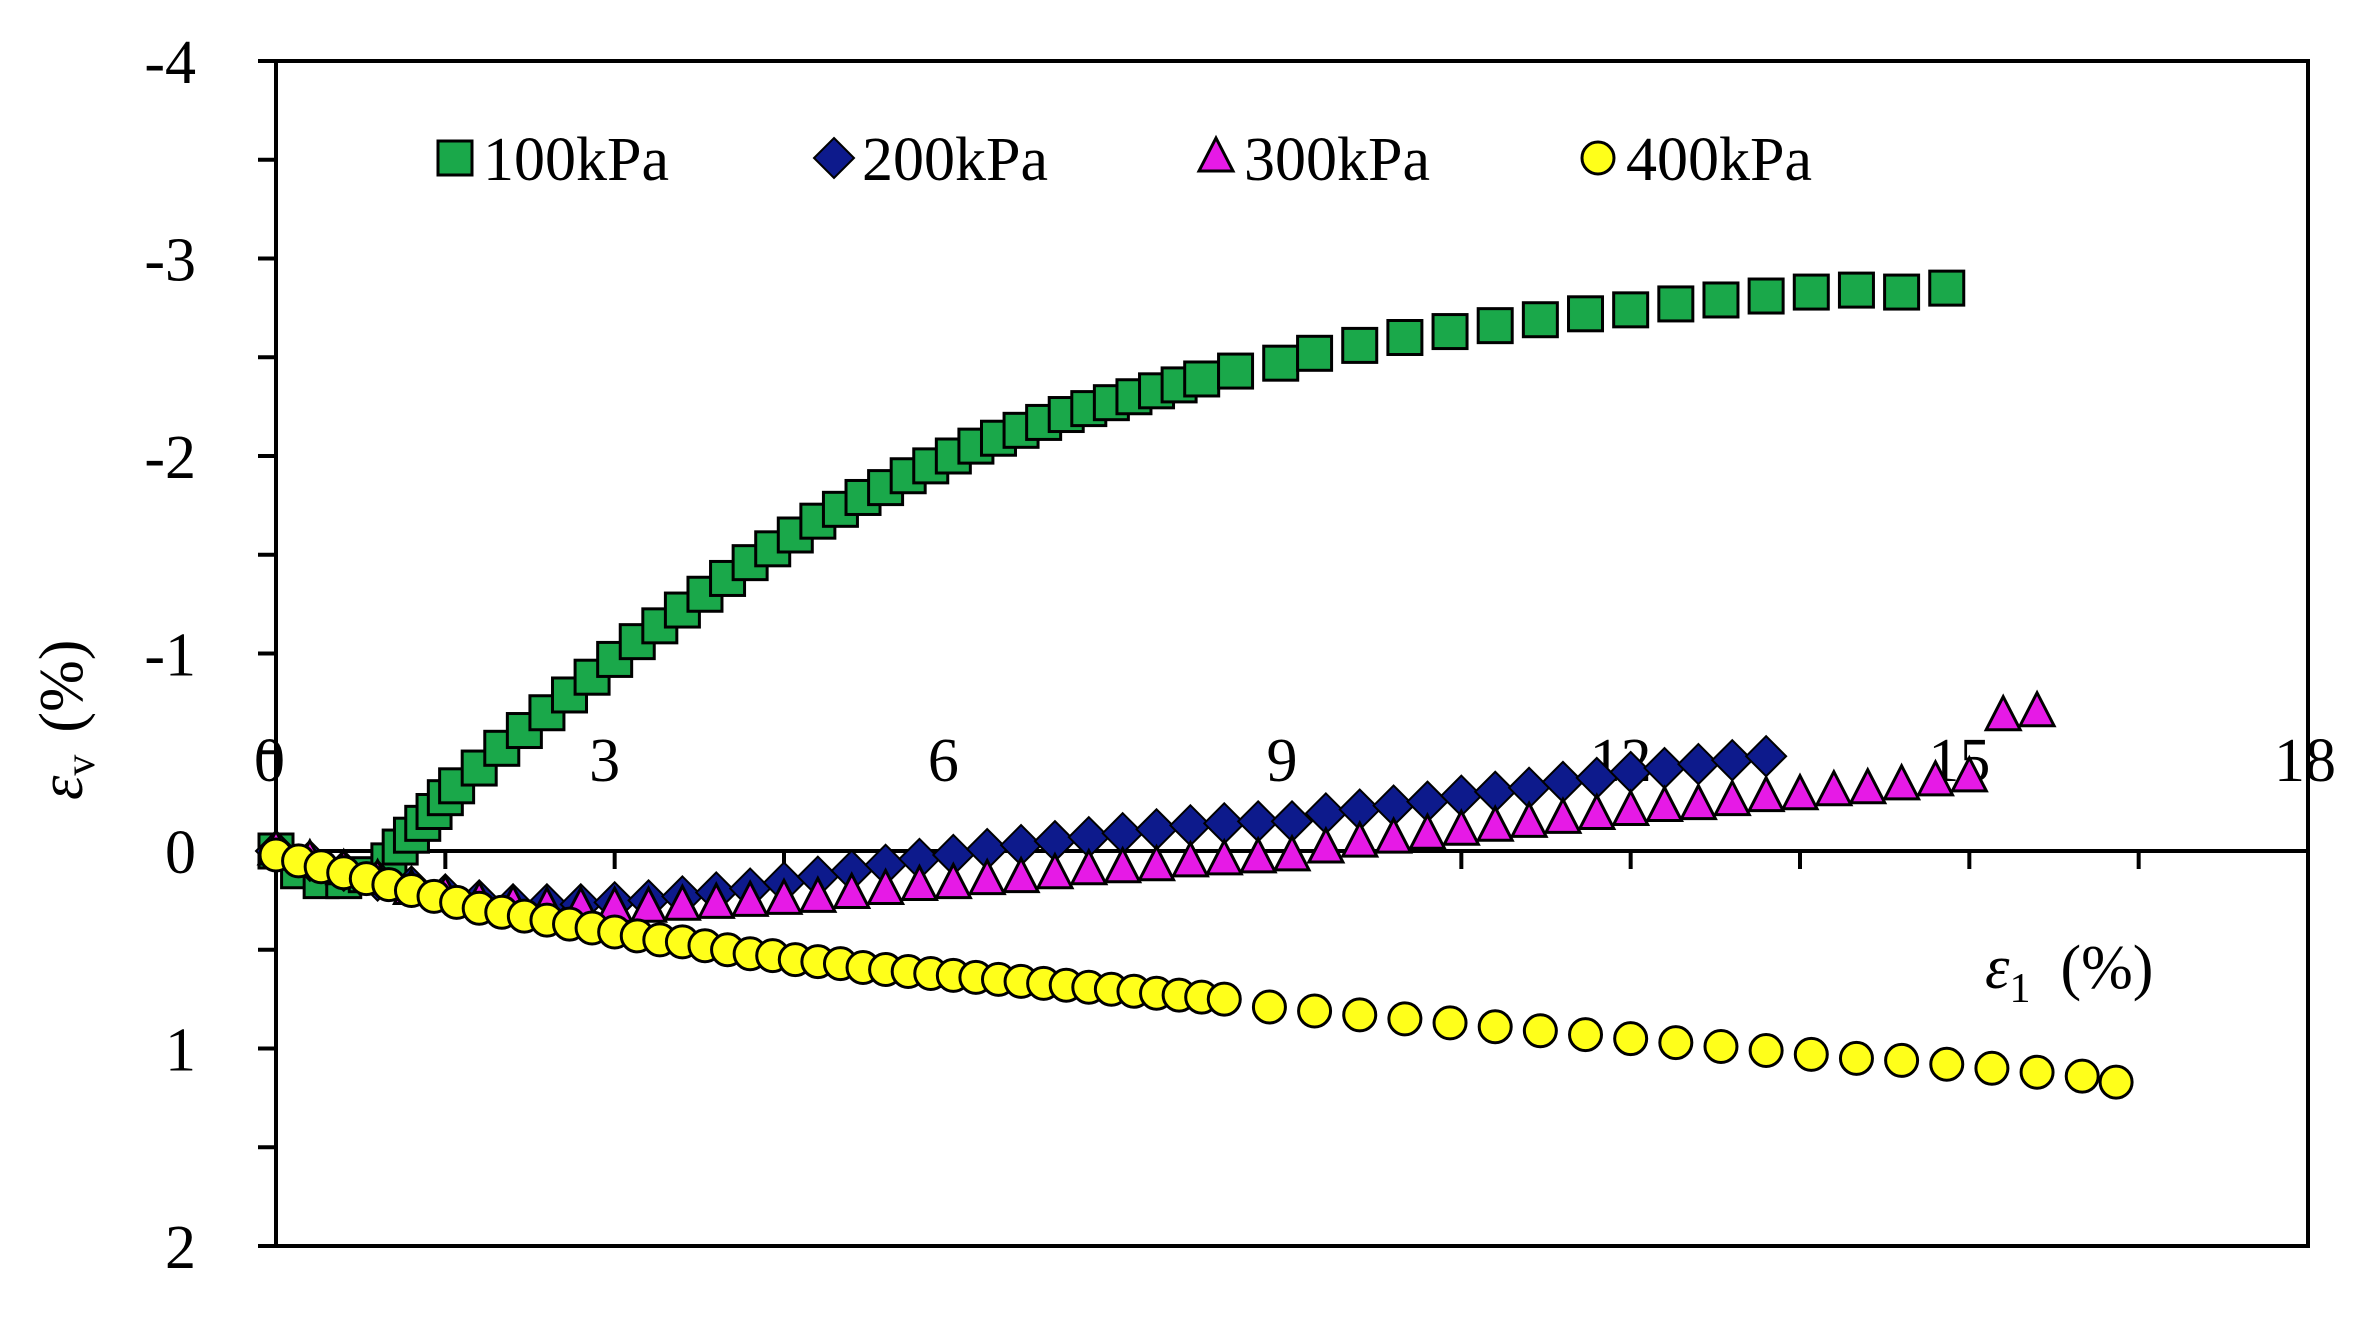 The height and width of the screenshot is (1328, 2357). I want to click on legend-item: 200kPa, so click(930, 160).